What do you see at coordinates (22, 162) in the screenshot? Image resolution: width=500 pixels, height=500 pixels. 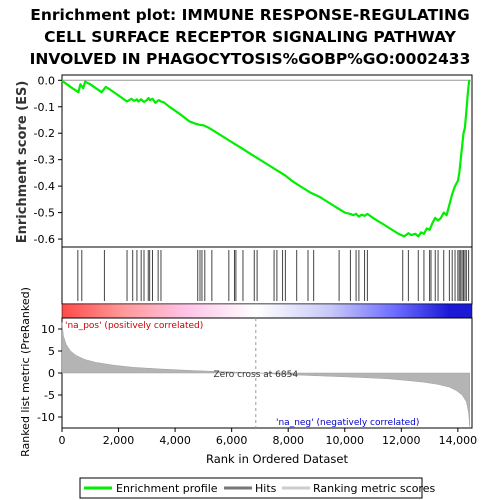 I see `es-y-axis-label: Enrichment score (ES)` at bounding box center [22, 162].